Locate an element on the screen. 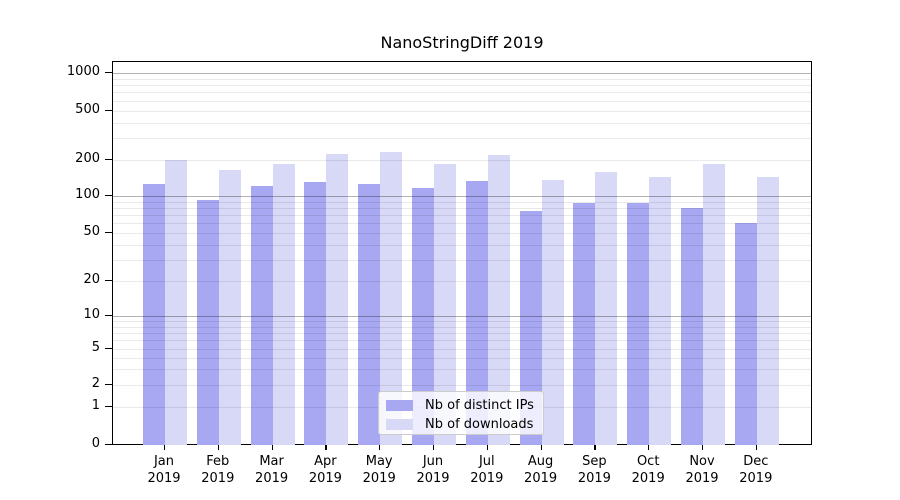  bar-downloads-may is located at coordinates (391, 298).